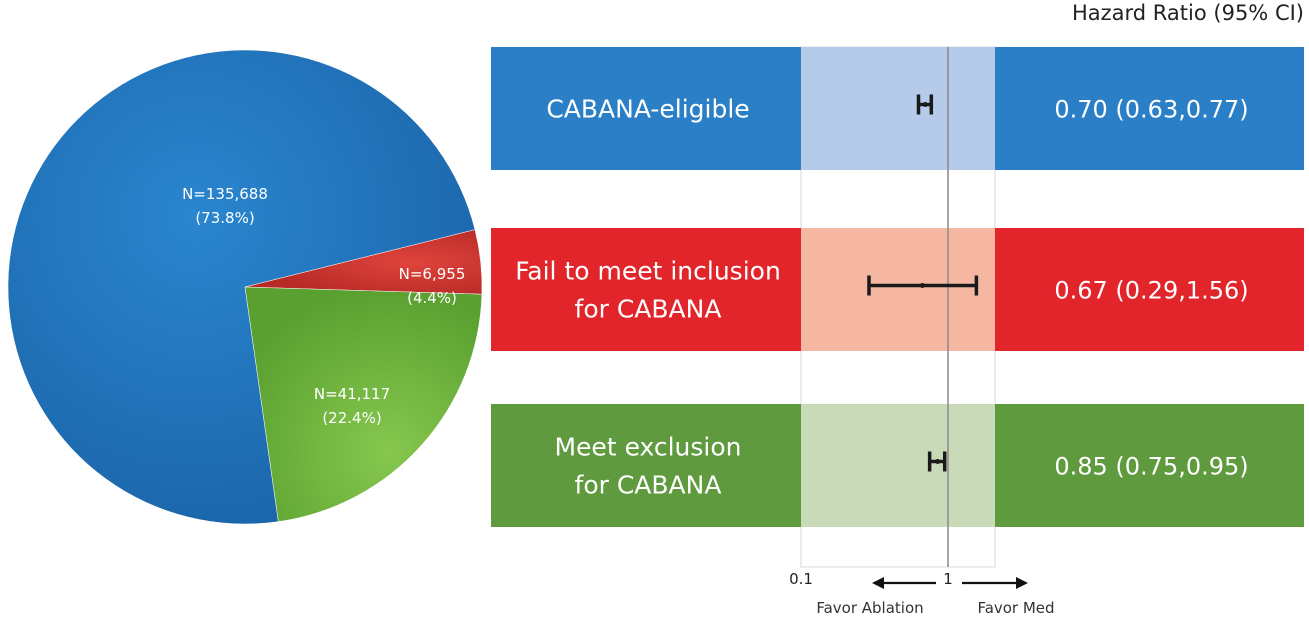 The height and width of the screenshot is (621, 1309). Describe the element at coordinates (801, 579) in the screenshot. I see `axis-tick-label: 0.1` at that location.